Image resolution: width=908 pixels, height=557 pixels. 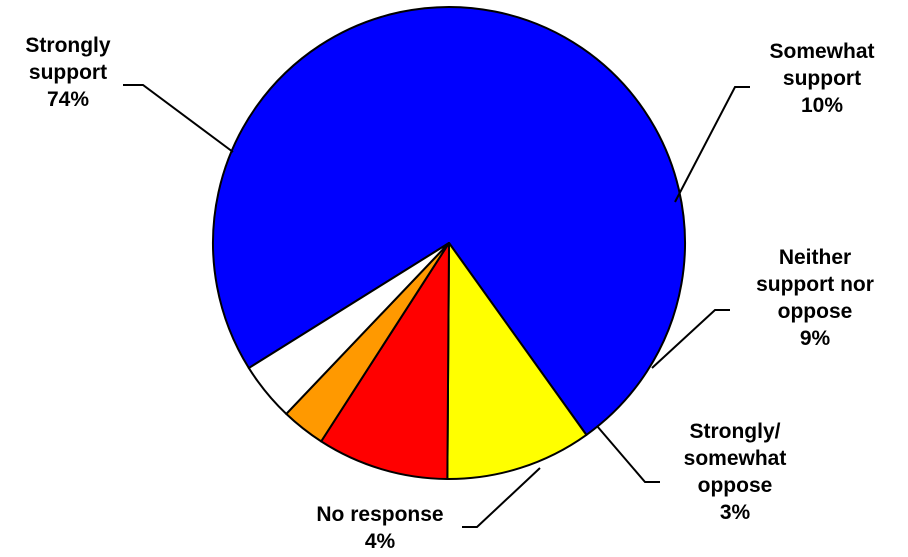 I want to click on label-oppose-value: 3%, so click(x=735, y=512).